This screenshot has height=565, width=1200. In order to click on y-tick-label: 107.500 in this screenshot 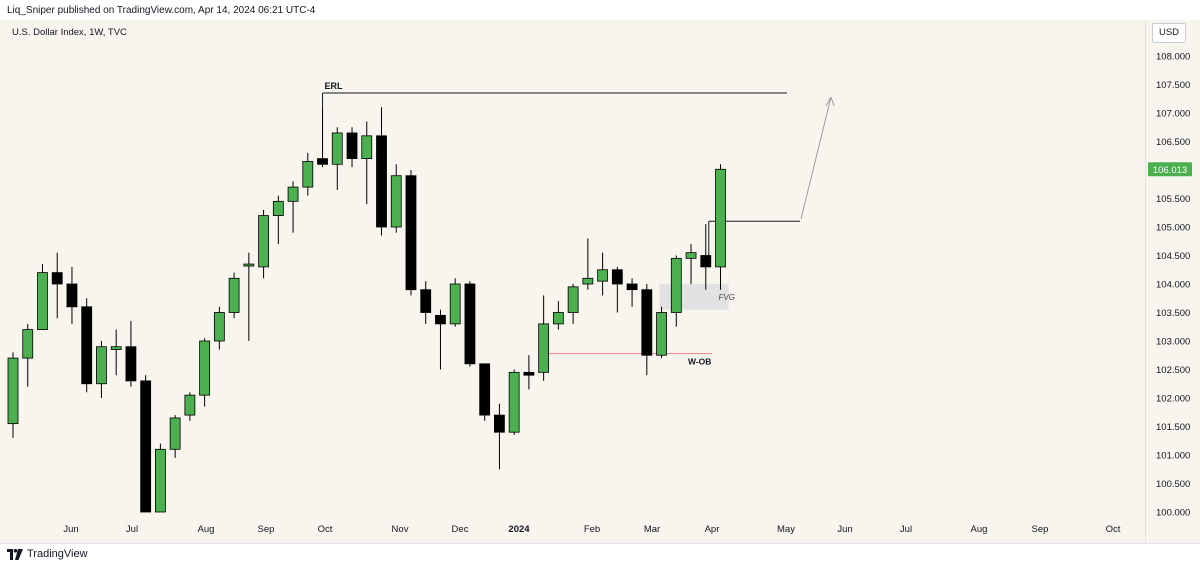, I will do `click(1173, 85)`.